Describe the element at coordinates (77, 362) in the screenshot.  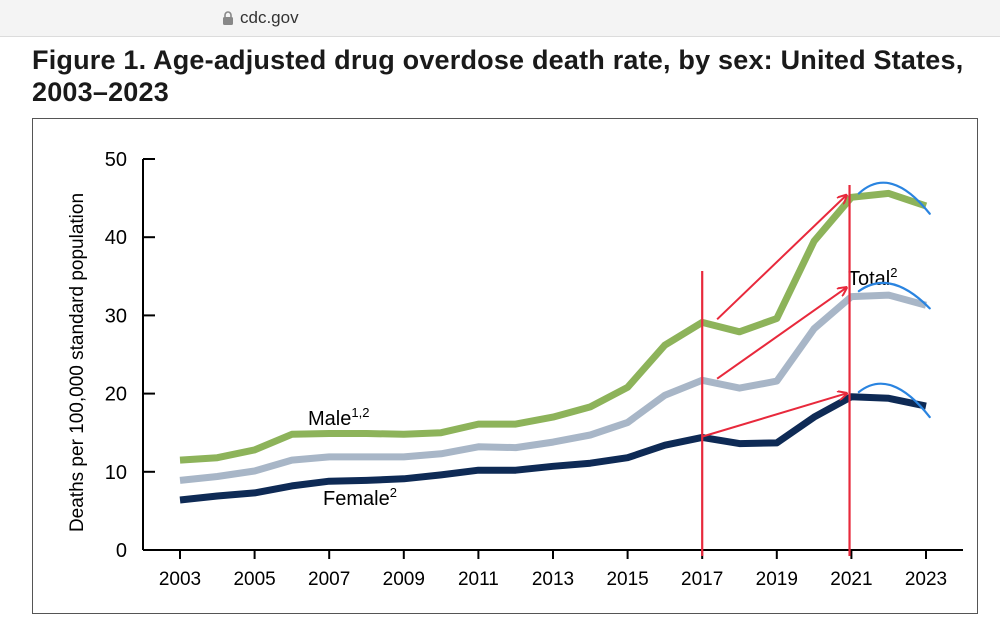
I see `y-axis-label: Deaths per 100,000 standard population` at that location.